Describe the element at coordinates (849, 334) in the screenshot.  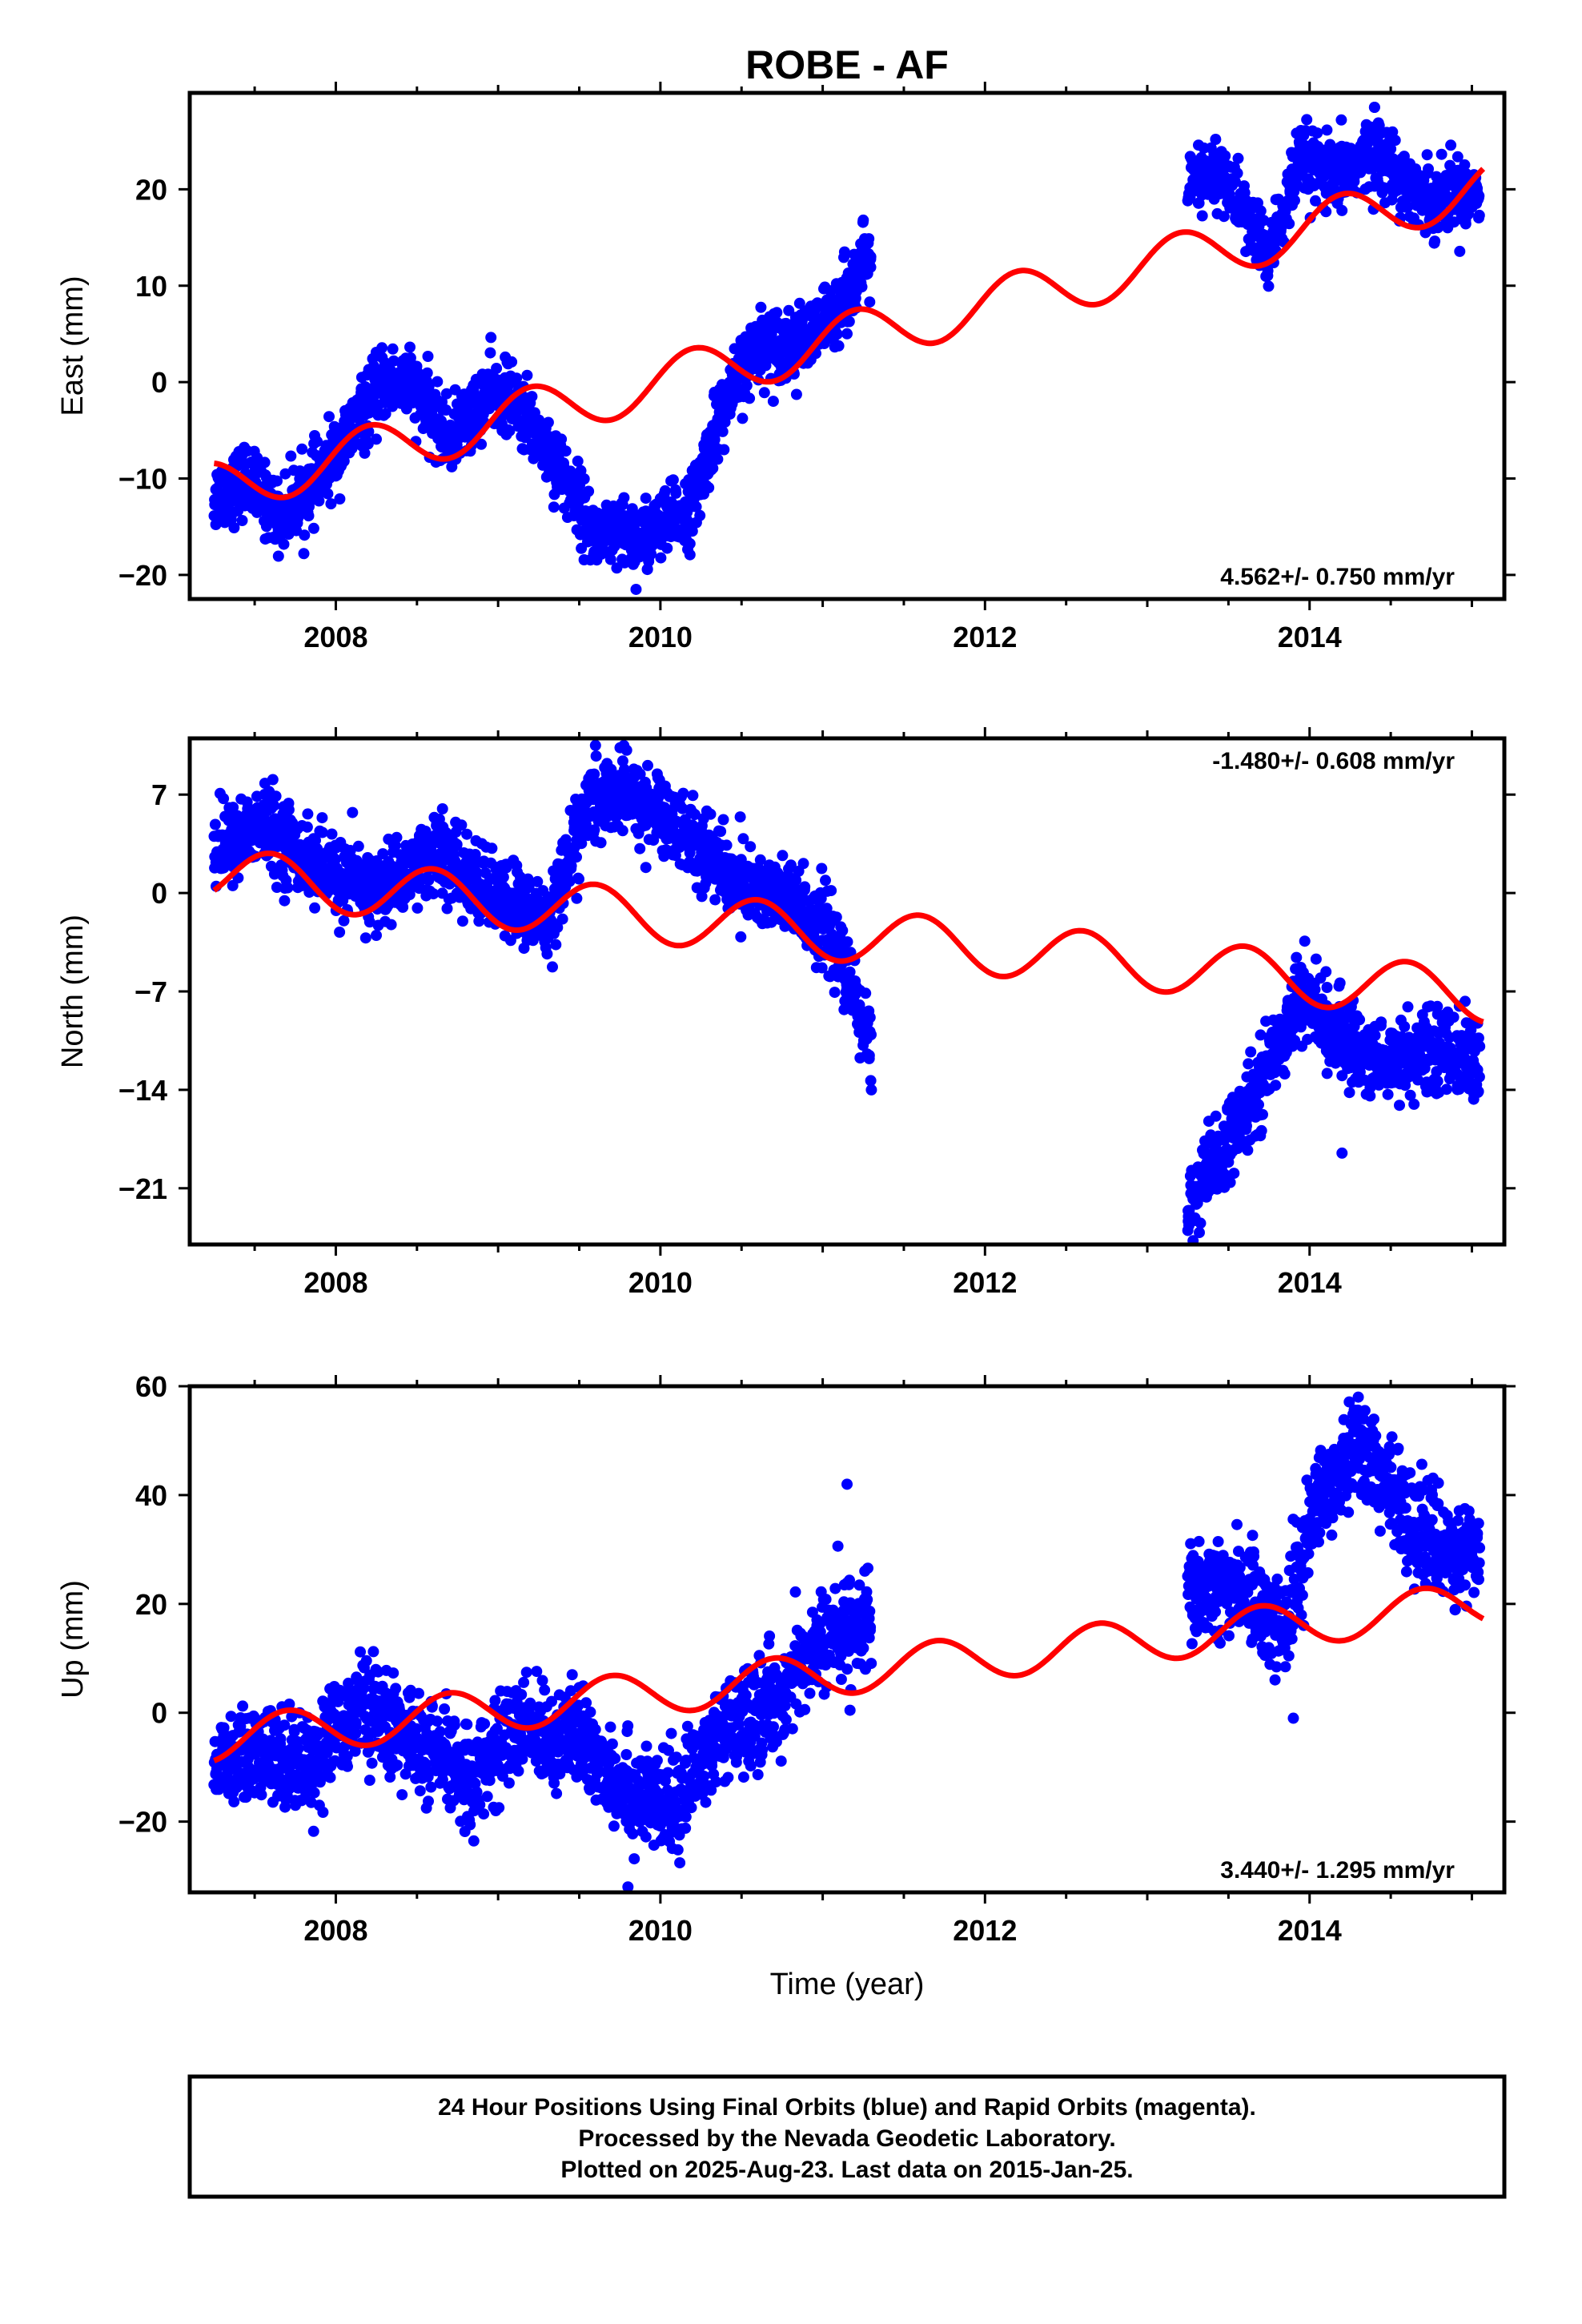
I see `east-model-curve` at that location.